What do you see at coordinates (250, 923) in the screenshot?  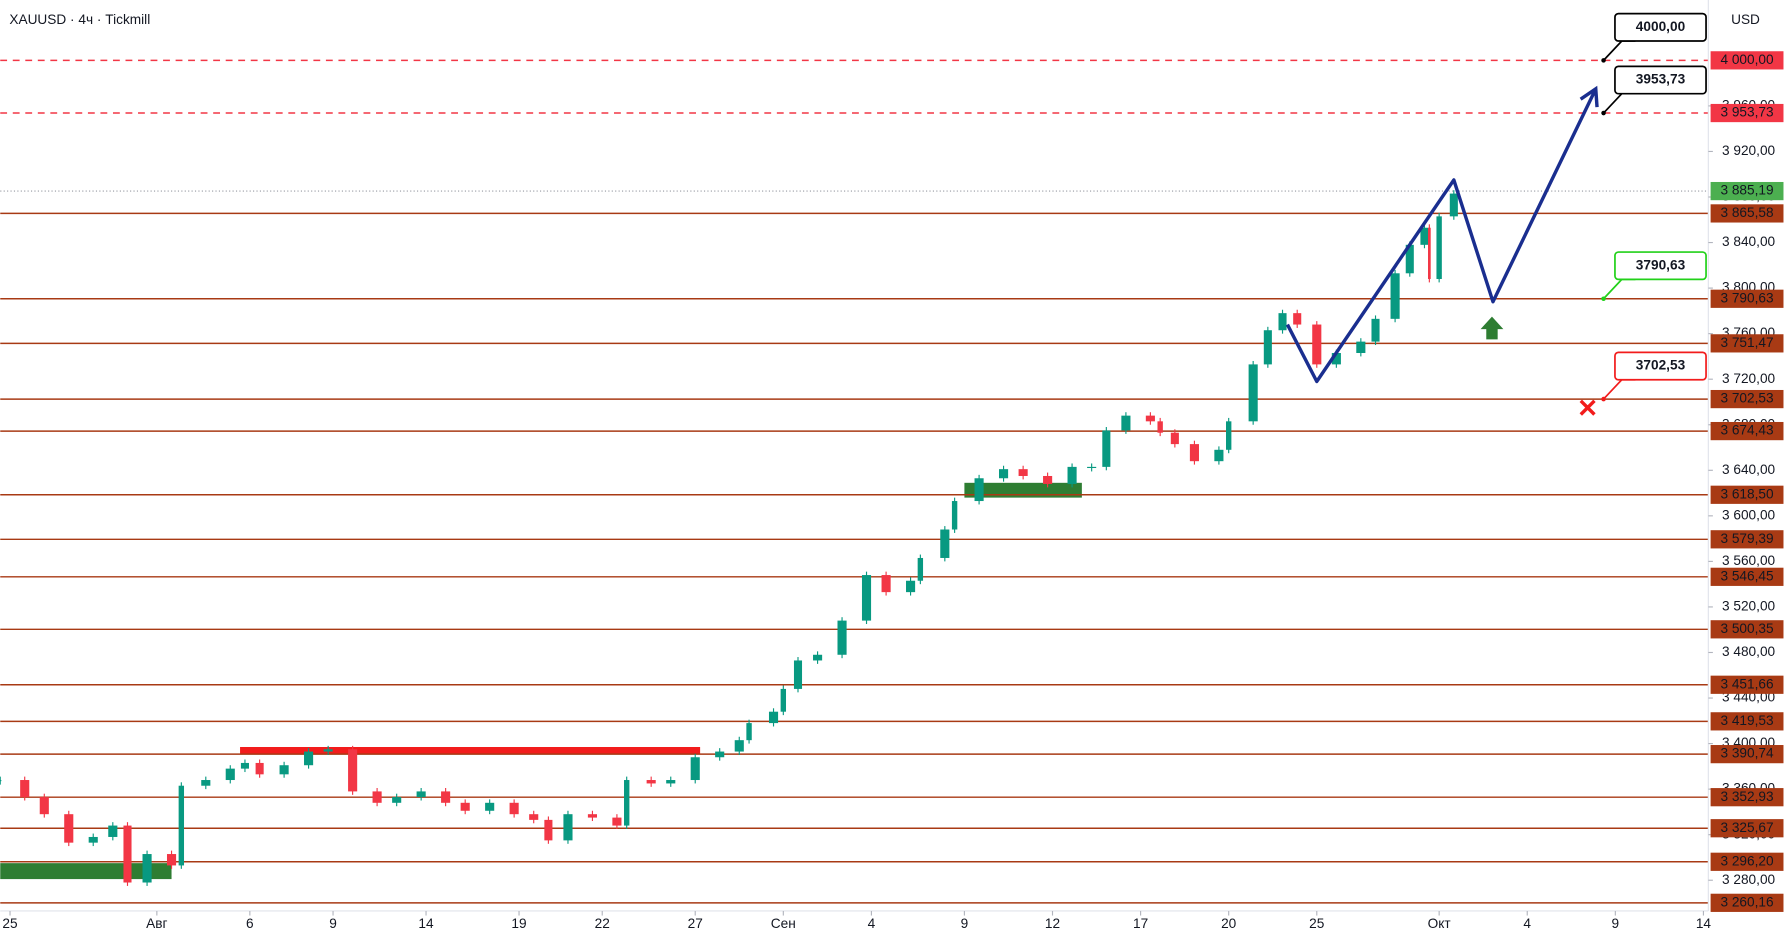 I see `x-tick-label: 6` at bounding box center [250, 923].